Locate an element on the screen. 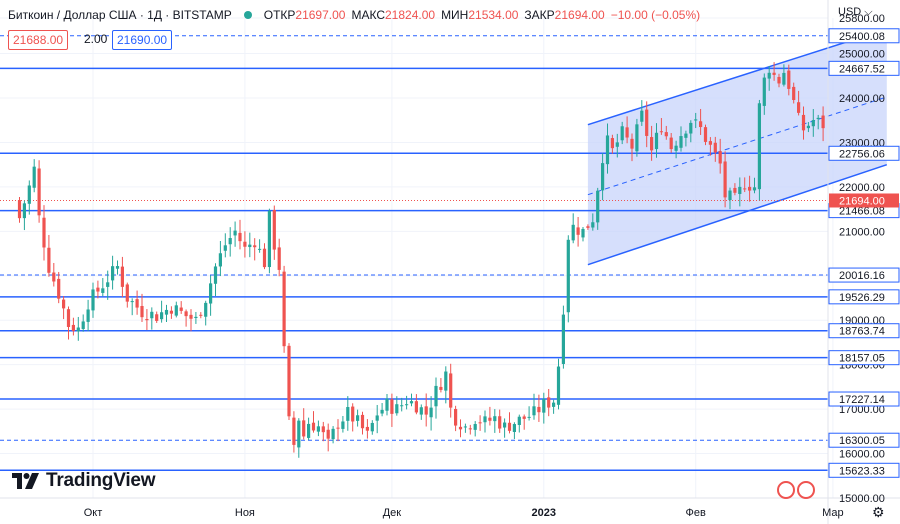 The width and height of the screenshot is (900, 524). y-tick-label: 25000.00 is located at coordinates (862, 55).